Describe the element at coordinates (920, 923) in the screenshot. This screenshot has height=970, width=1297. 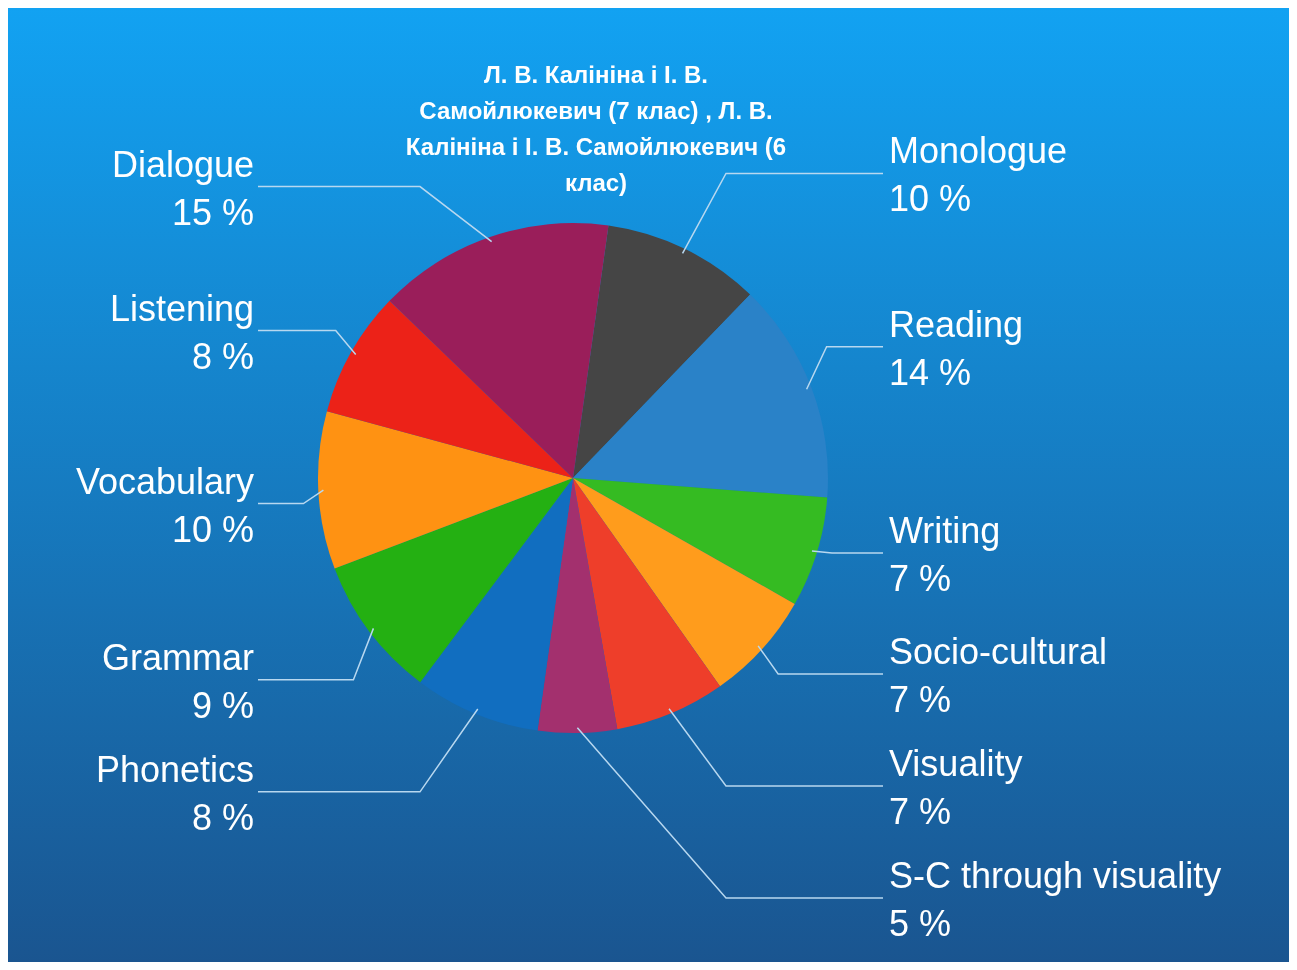
I see `data-label: 5 %` at that location.